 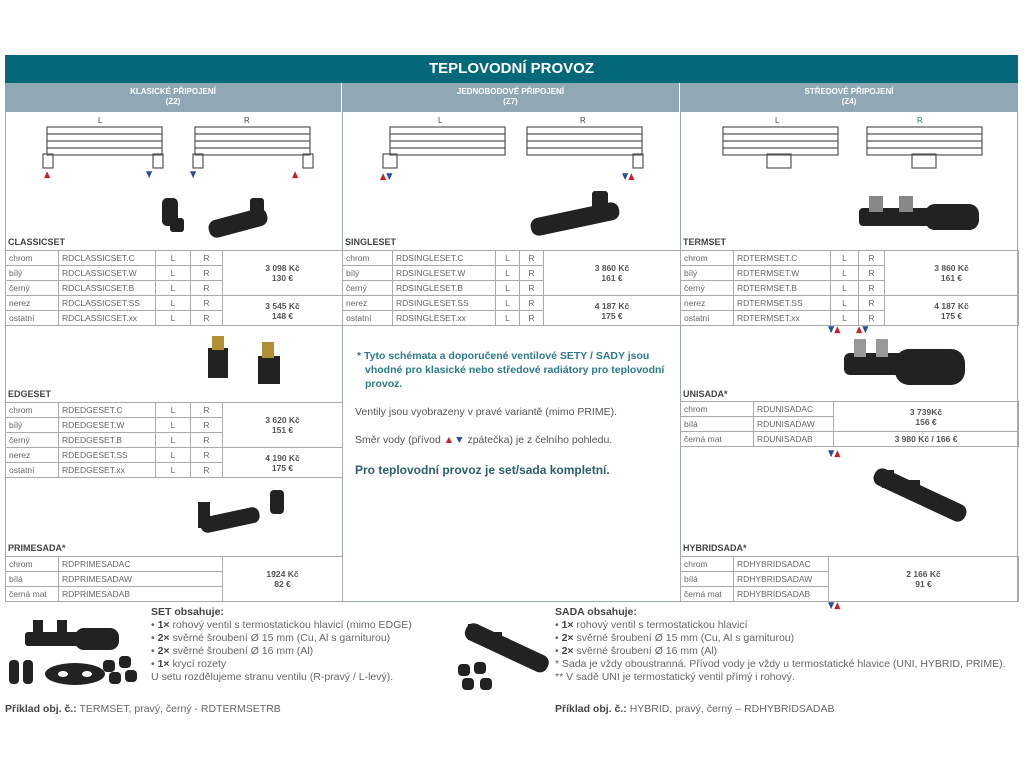 I want to click on table-row: bílý RDTERMSET.W L R, so click(x=849, y=273).